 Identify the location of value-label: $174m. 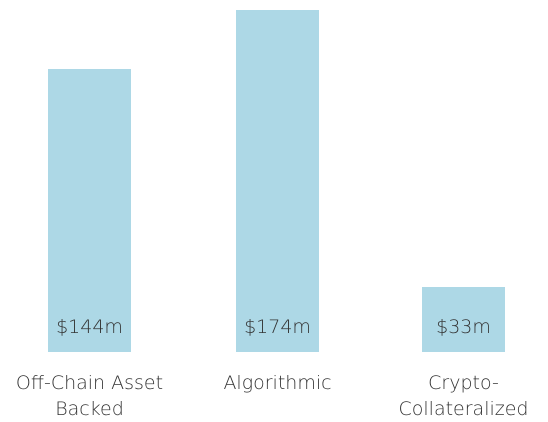
(277, 327).